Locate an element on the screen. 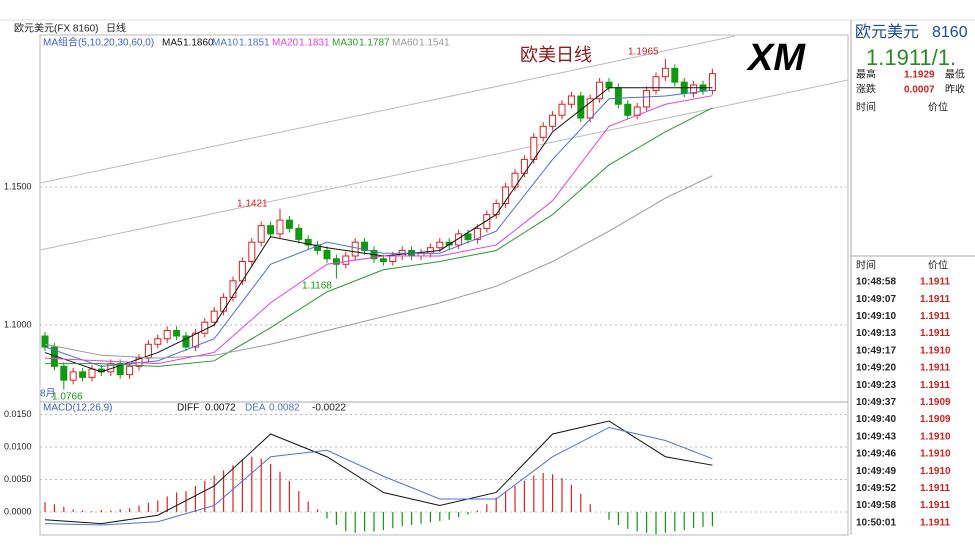  logo: XM is located at coordinates (776, 58).